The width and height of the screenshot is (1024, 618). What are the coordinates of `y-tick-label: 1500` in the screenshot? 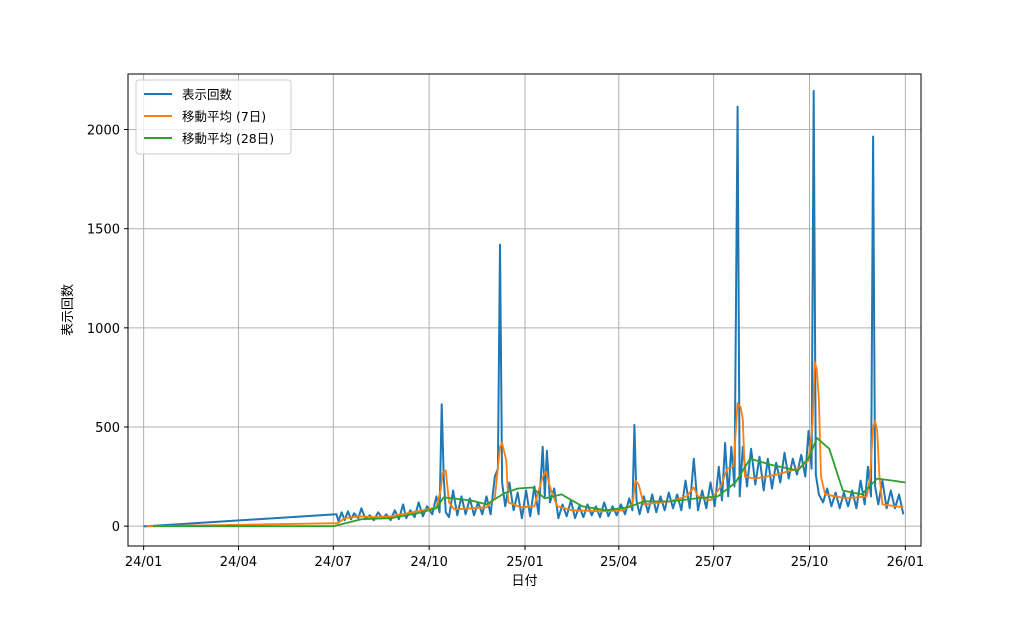 It's located at (103, 230).